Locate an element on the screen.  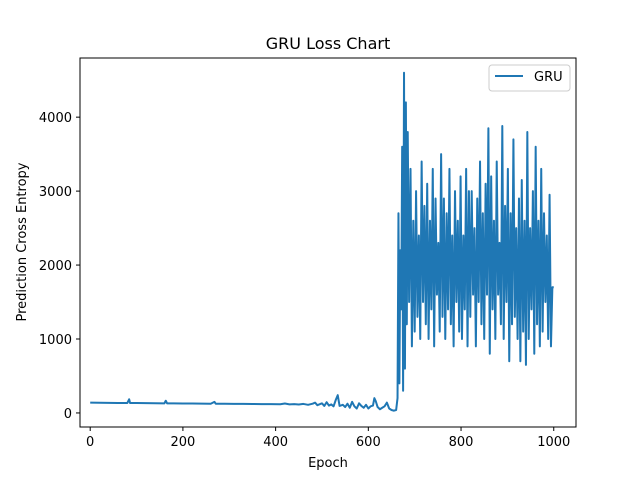
x-tick-label: 600 is located at coordinates (368, 442).